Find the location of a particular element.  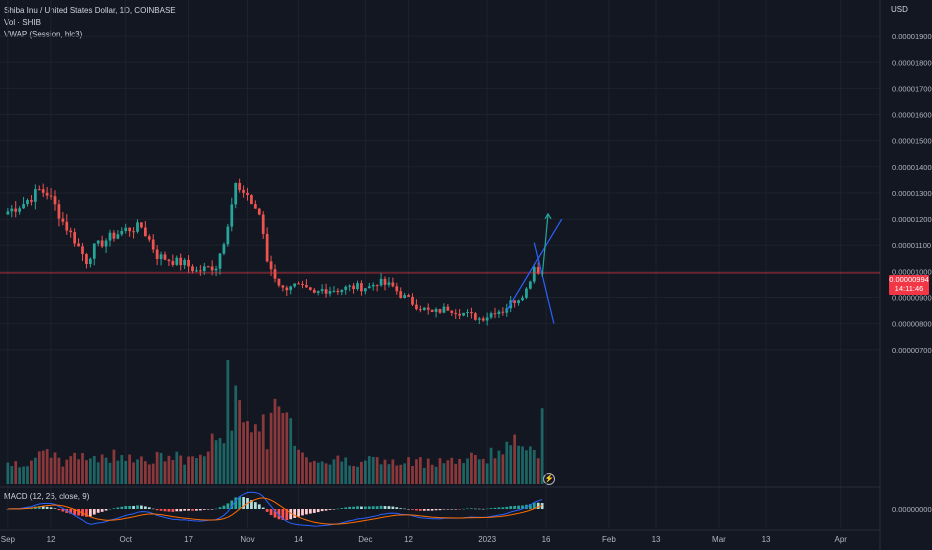

vwap-indicator-label: VWAP (Session, hlc3) is located at coordinates (43, 34).